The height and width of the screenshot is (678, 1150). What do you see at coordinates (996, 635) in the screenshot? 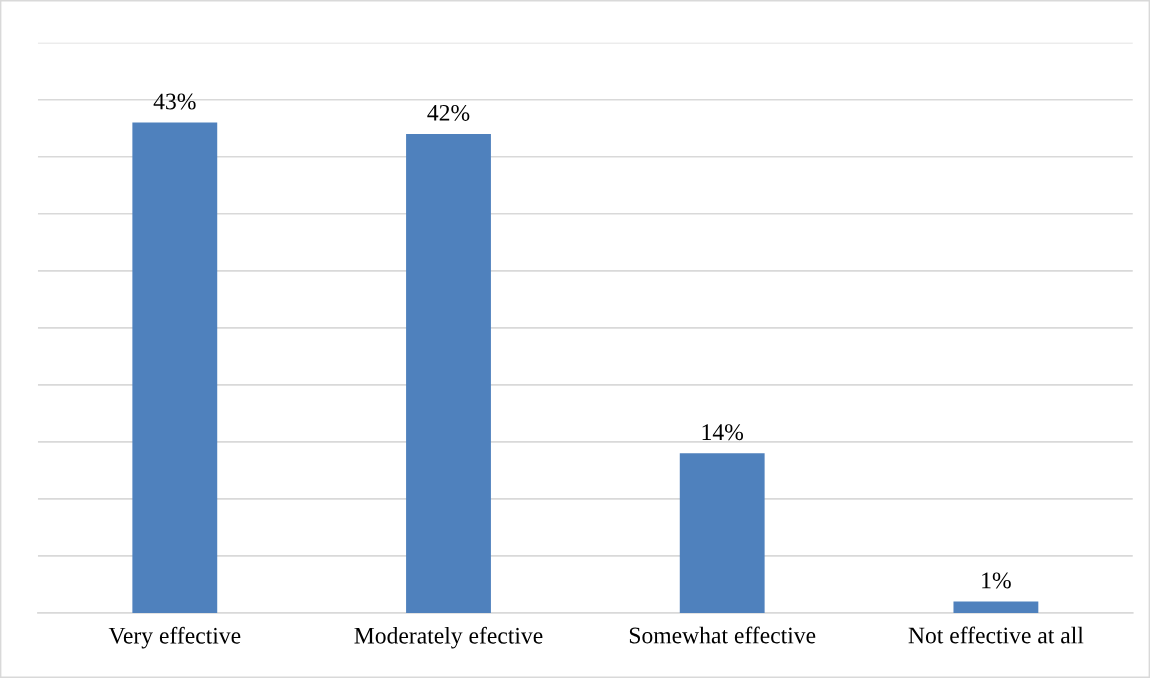
I see `x-tick-label: Not effective at all` at bounding box center [996, 635].